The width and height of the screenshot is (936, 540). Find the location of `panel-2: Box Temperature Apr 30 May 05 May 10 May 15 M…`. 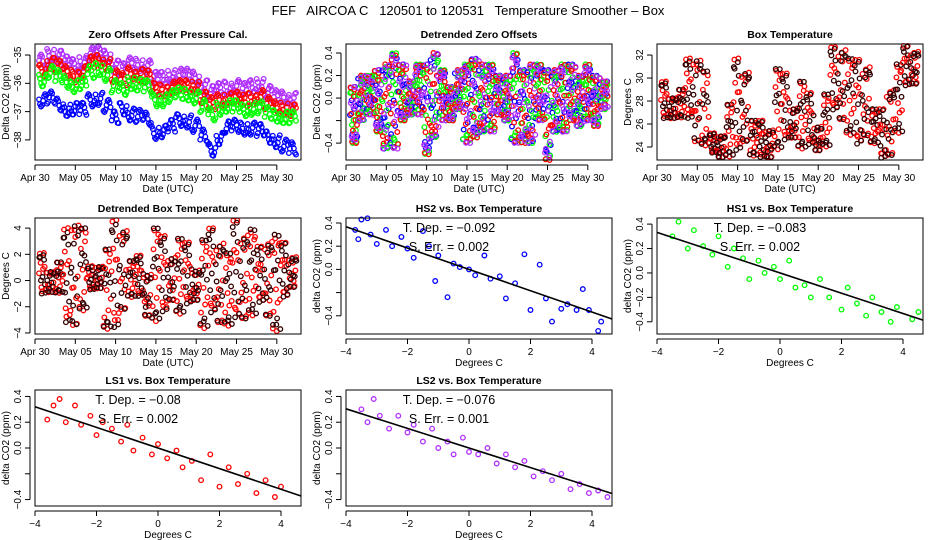

panel-2: Box Temperature Apr 30 May 05 May 10 May 15 M… is located at coordinates (773, 112).